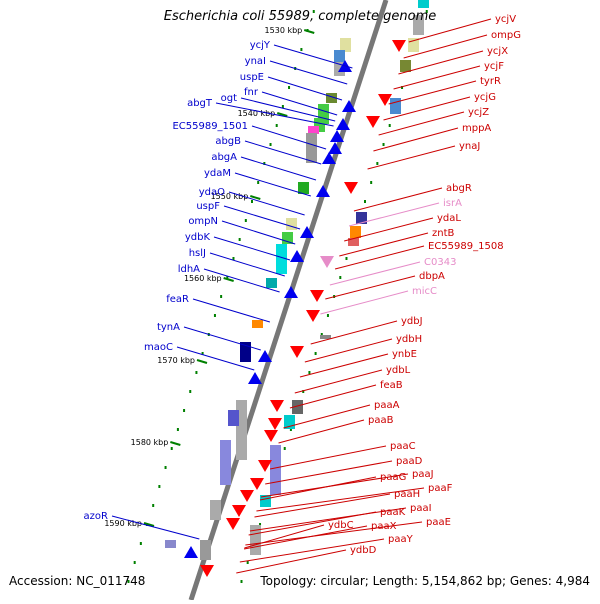  I want to click on scale-tick-label: 1560 kbp, so click(203, 278).